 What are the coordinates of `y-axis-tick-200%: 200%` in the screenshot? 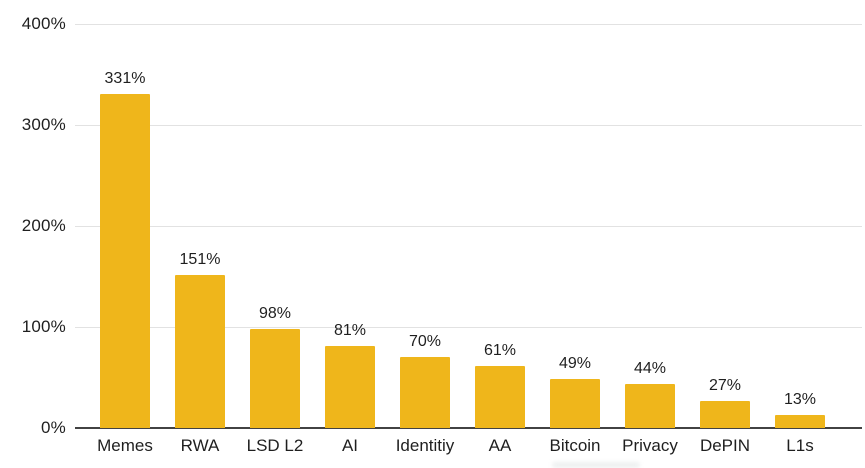 It's located at (43, 225).